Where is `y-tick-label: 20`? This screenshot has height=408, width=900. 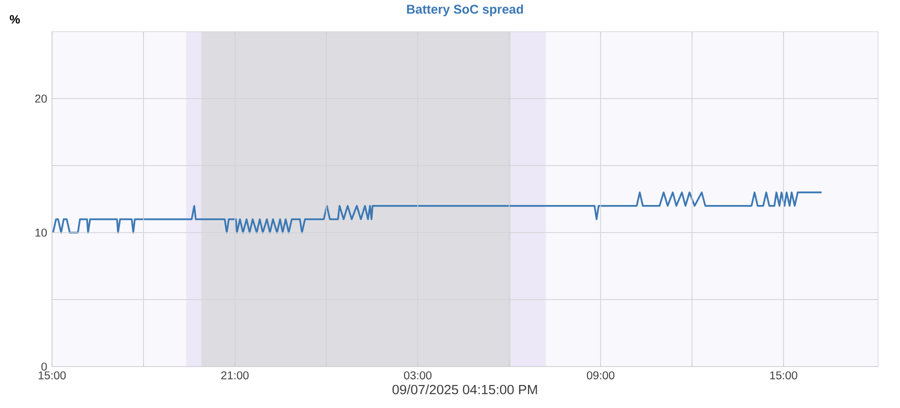 y-tick-label: 20 is located at coordinates (41, 98).